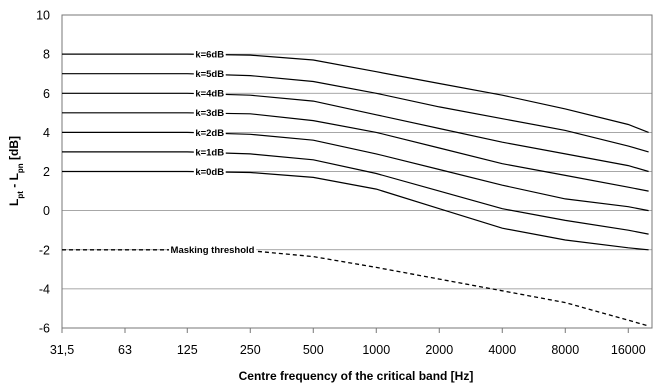 The height and width of the screenshot is (390, 654). Describe the element at coordinates (46, 172) in the screenshot. I see `y-tick-label: 2` at that location.